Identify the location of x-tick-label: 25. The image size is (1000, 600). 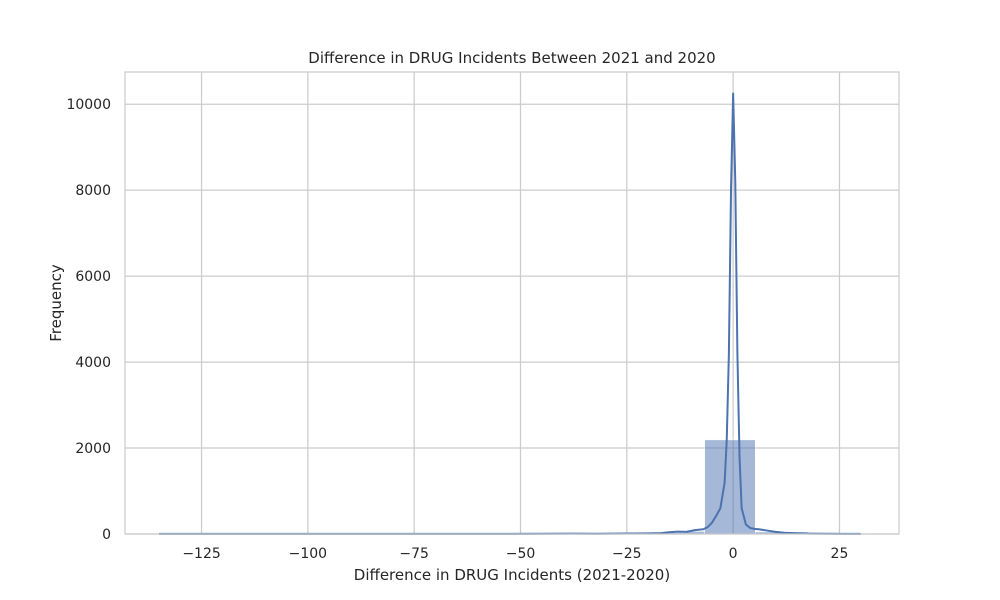
(840, 554).